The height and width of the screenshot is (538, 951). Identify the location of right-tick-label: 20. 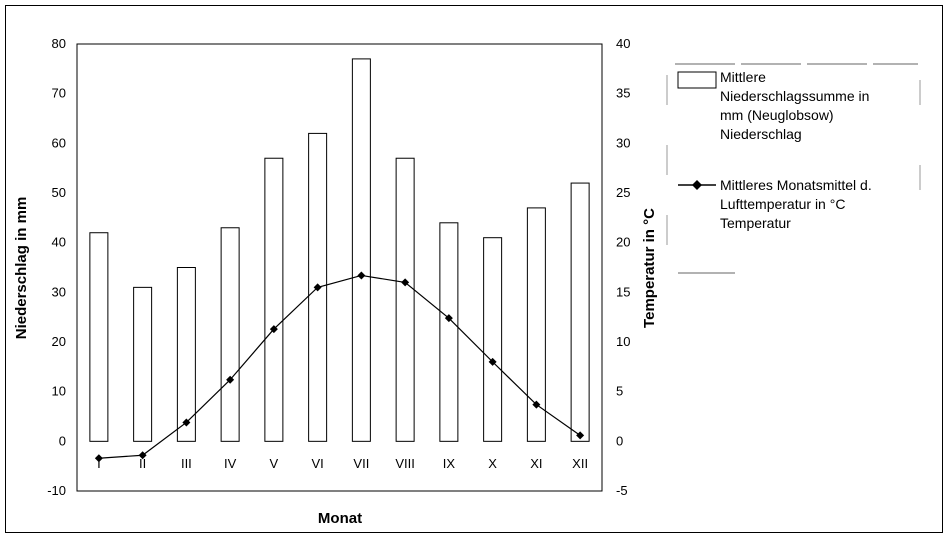
(623, 242).